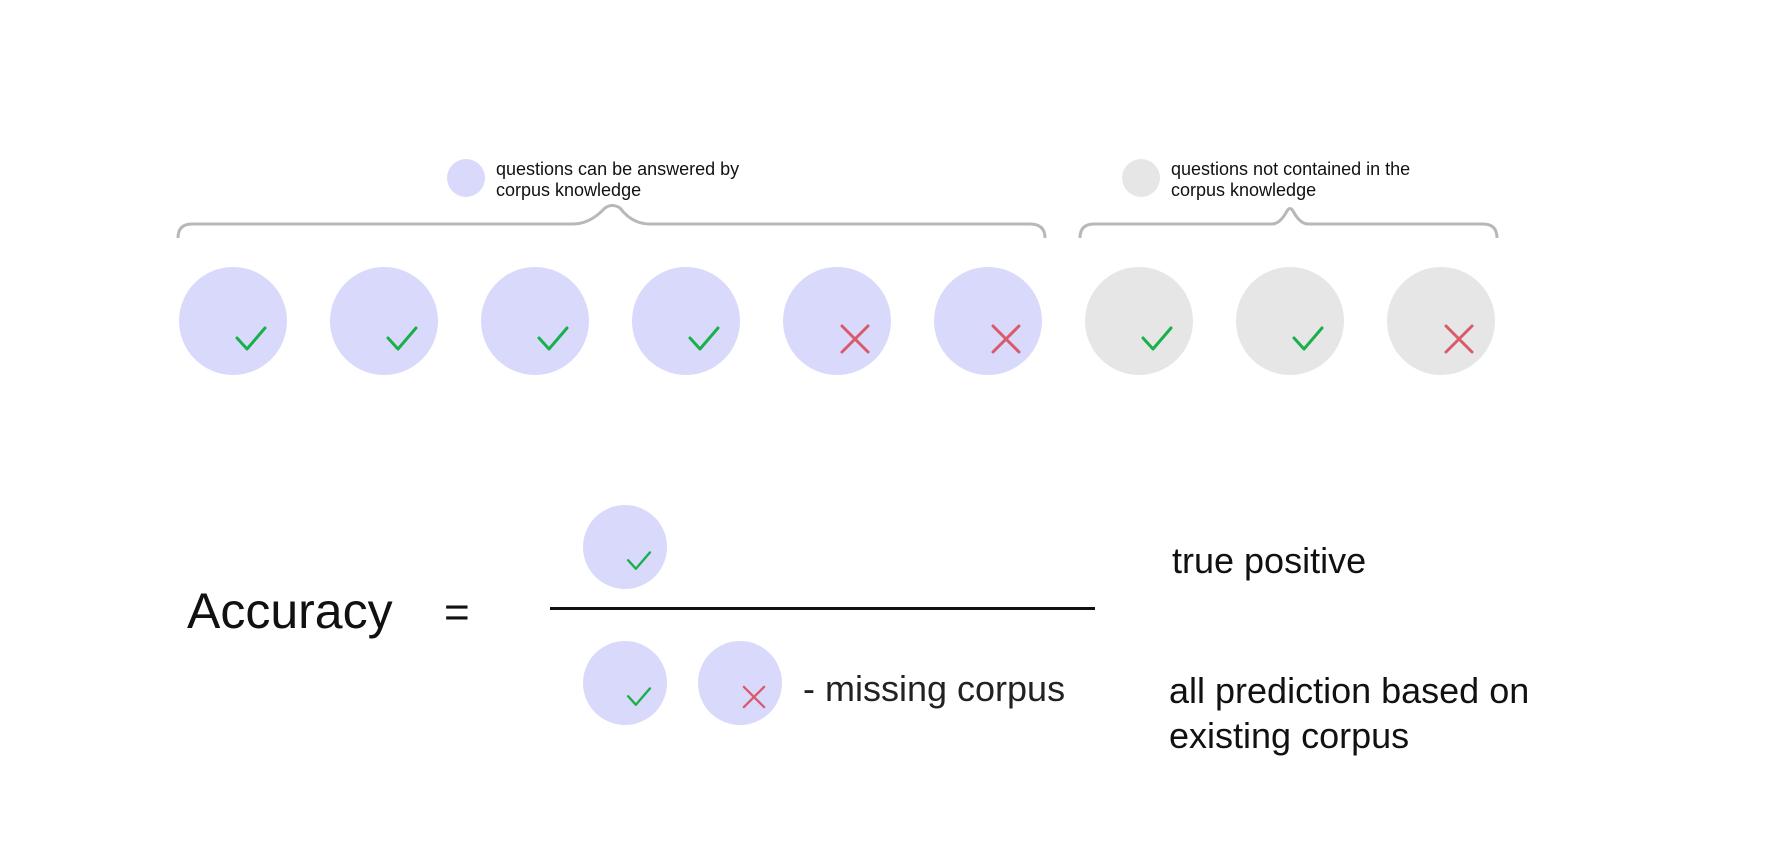 This screenshot has height=846, width=1770. I want to click on legend-answerable-line2: corpus knowledge, so click(569, 190).